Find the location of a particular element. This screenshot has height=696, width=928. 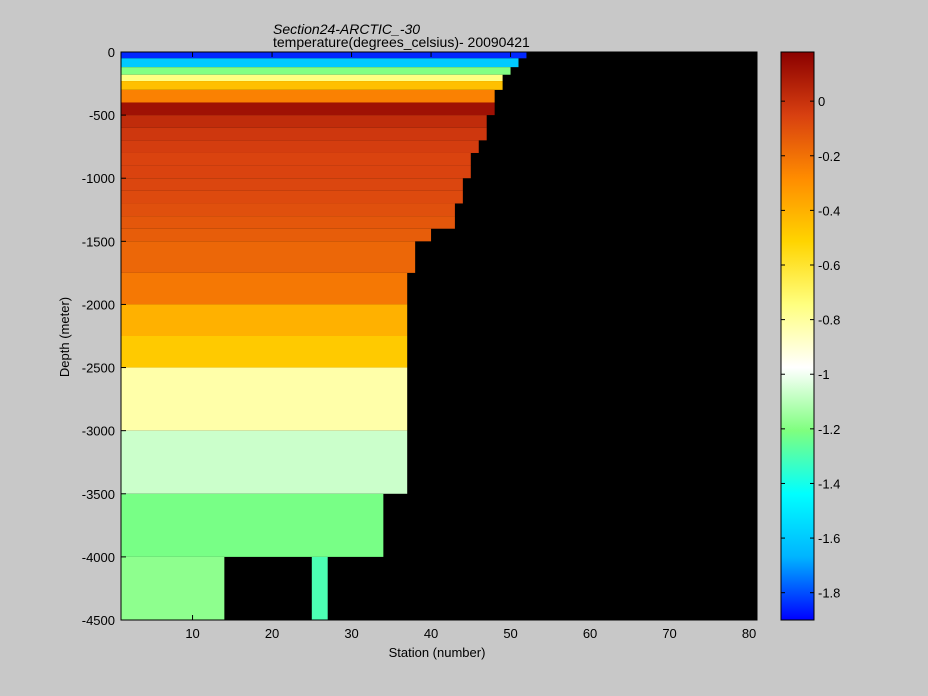

colorbar-tick-label: -1.8 is located at coordinates (829, 593).